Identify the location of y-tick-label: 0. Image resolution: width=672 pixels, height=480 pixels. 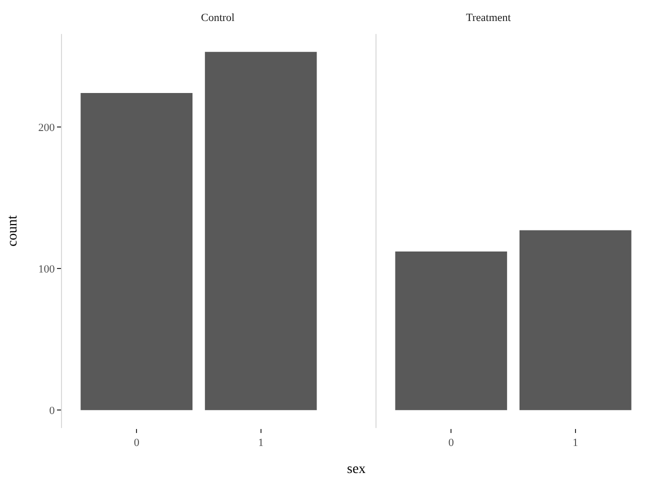
(52, 410).